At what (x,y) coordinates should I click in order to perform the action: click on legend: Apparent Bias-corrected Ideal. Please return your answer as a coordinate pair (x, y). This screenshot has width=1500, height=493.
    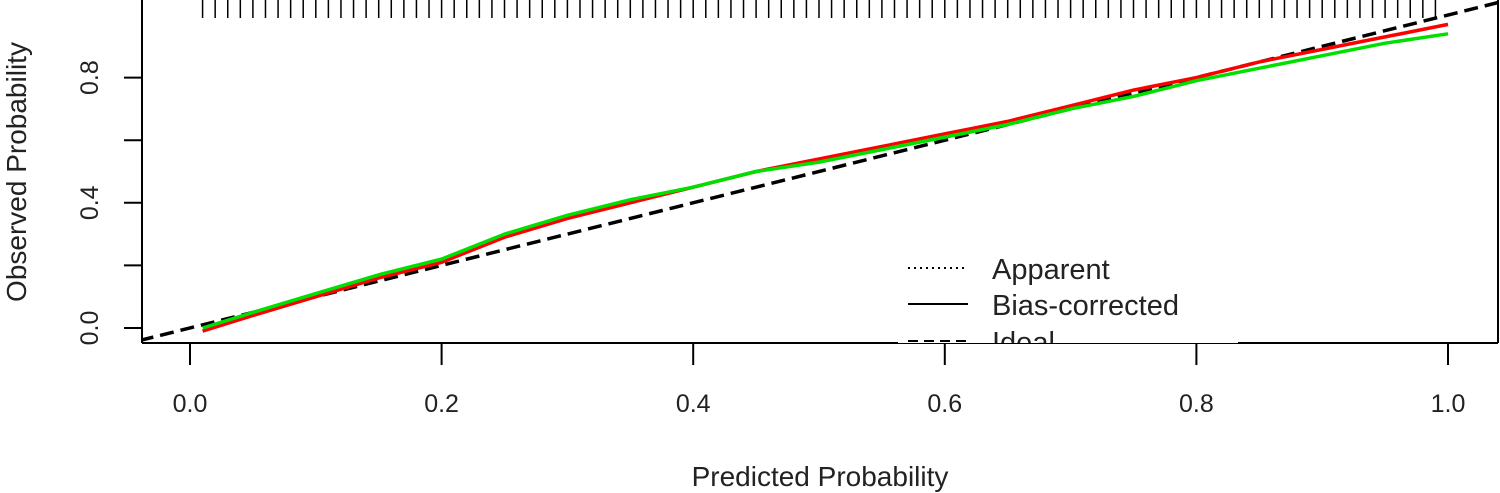
    Looking at the image, I should click on (1068, 303).